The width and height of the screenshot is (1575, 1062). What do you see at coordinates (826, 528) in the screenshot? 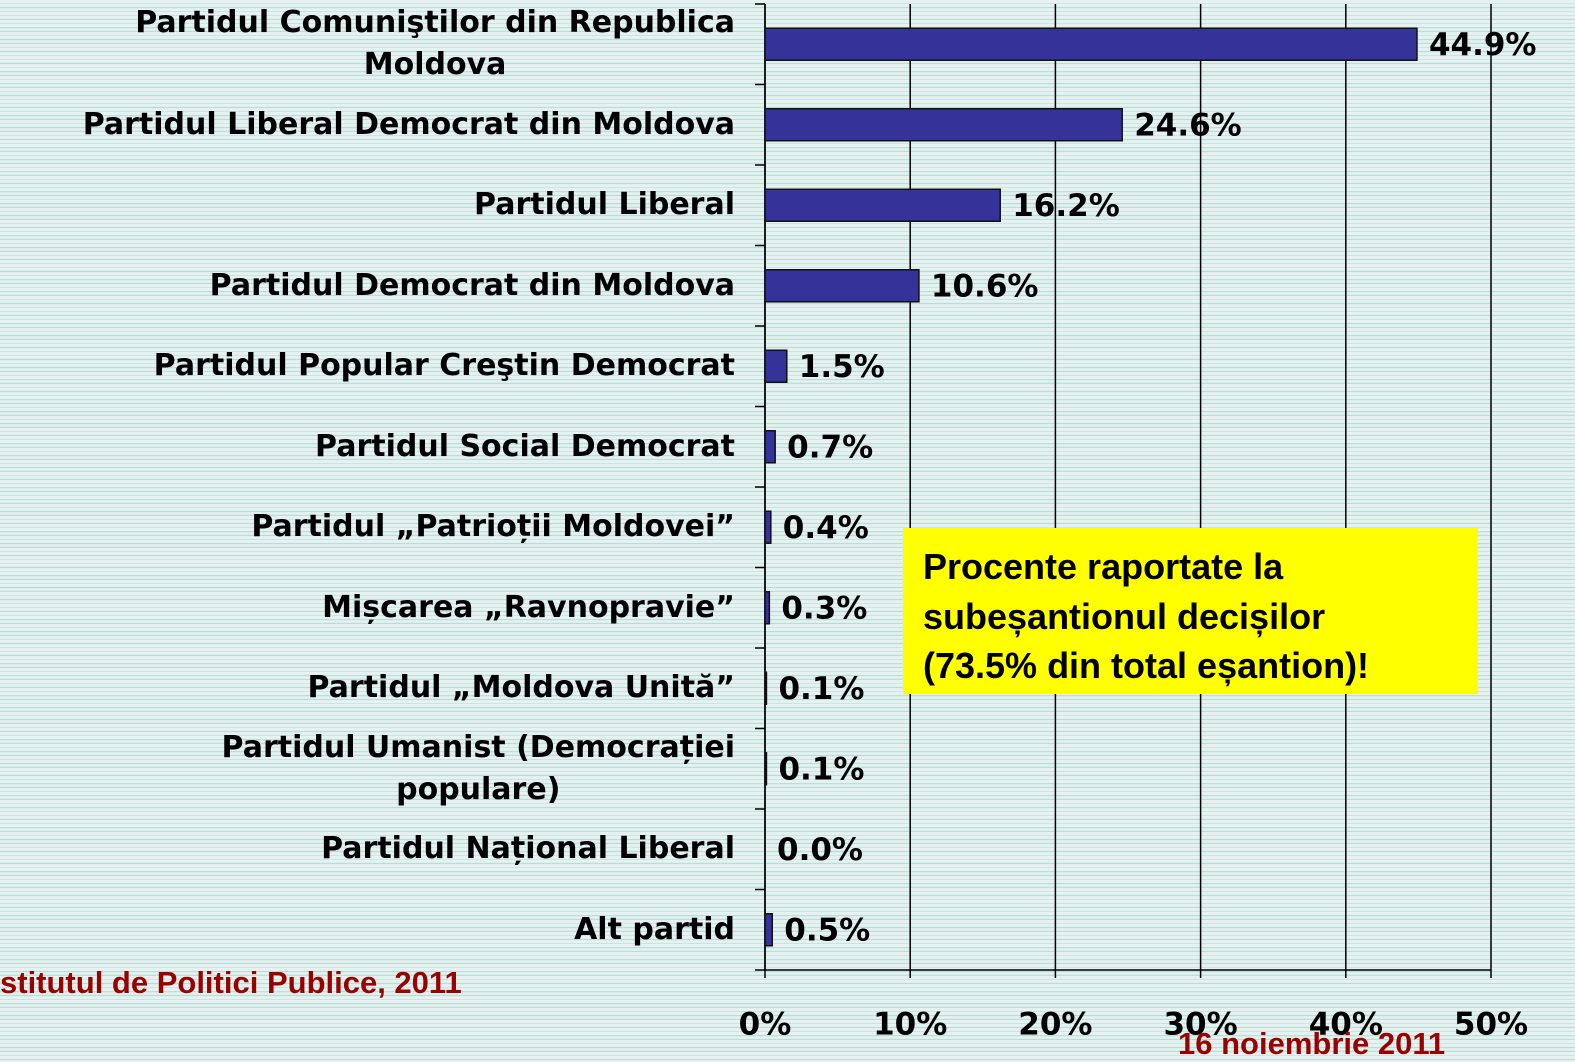
I see `value-label: 0.4%` at bounding box center [826, 528].